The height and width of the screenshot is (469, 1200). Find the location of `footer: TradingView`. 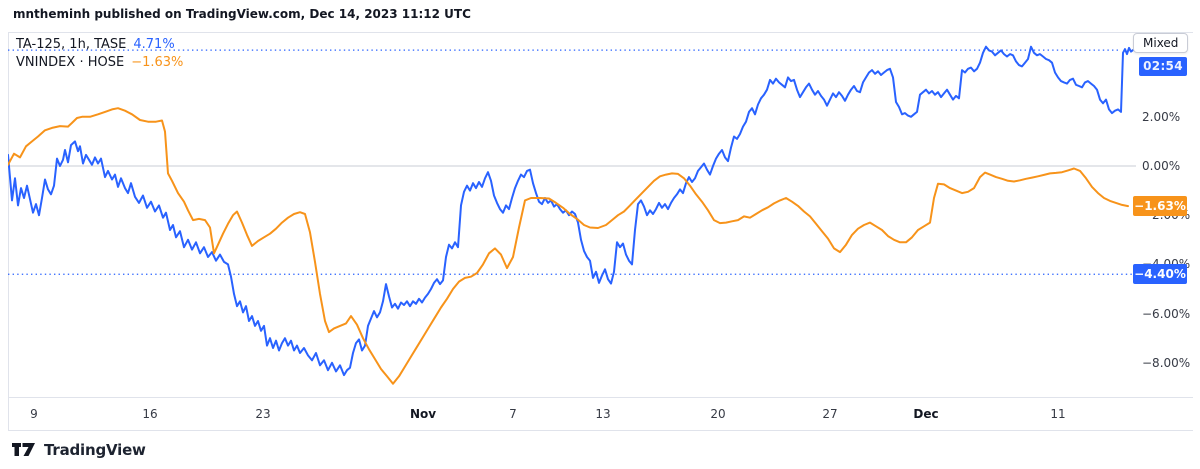

footer: TradingView is located at coordinates (79, 450).